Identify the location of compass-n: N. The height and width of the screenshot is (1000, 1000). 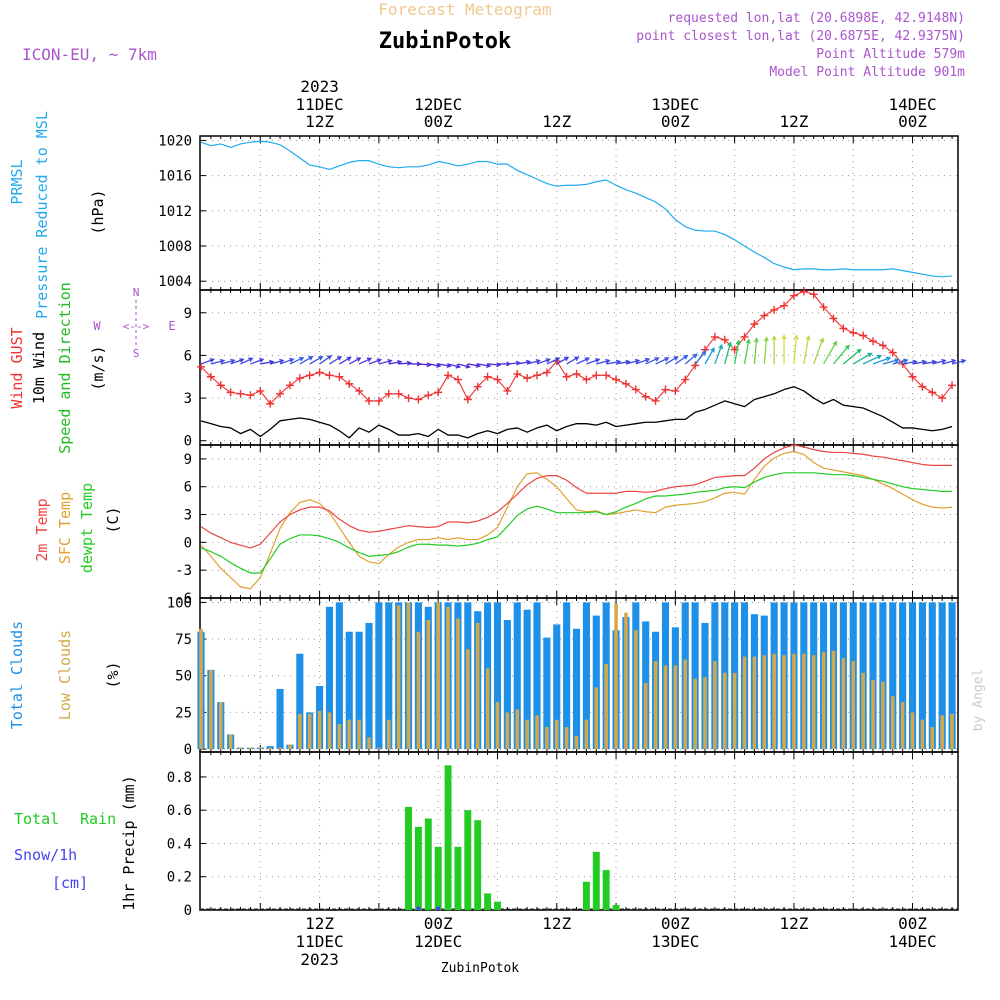
(136, 292).